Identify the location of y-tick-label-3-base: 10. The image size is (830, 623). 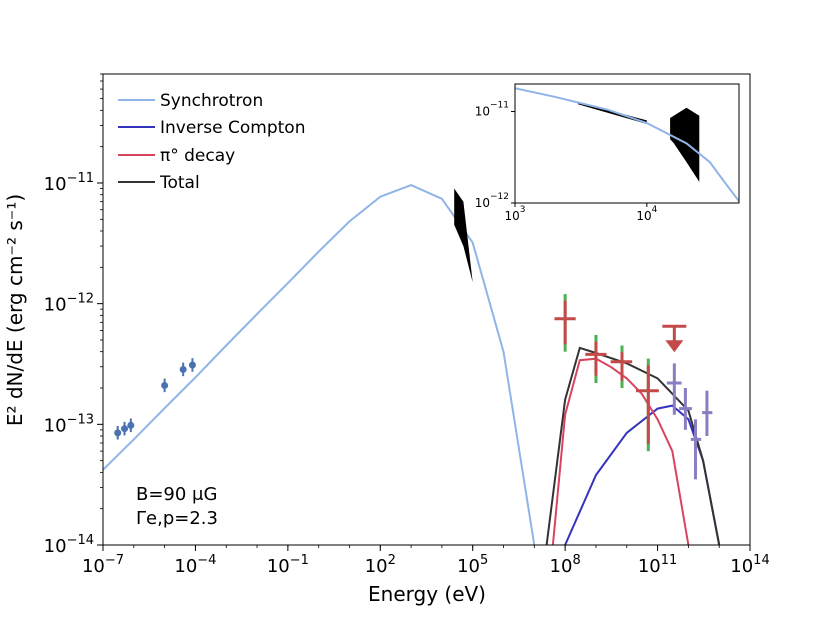
(55, 184).